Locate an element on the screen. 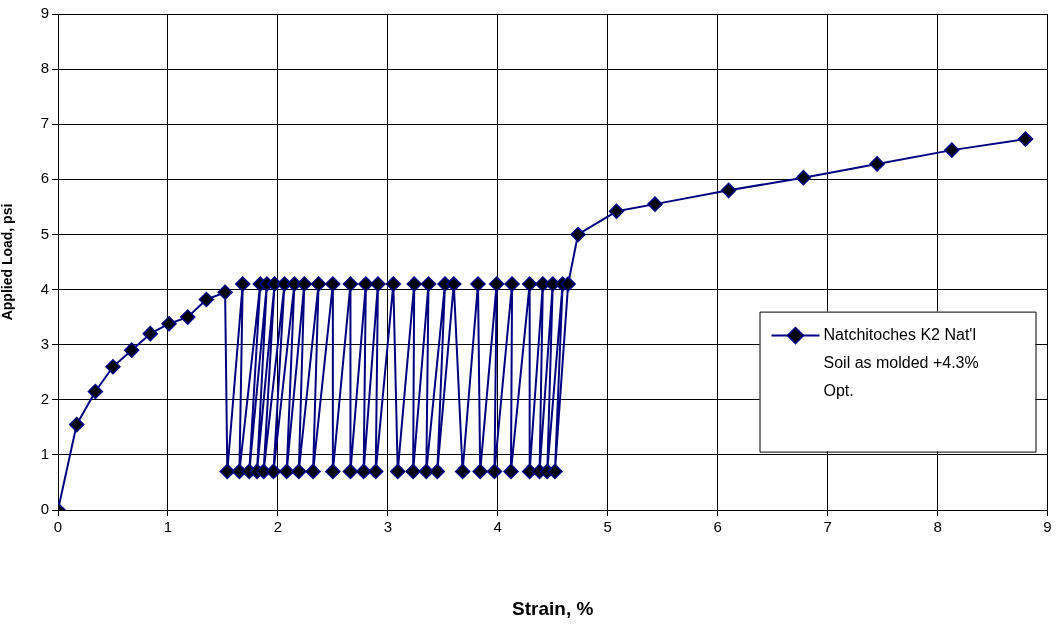  y-axis-title: Applied Load, psi is located at coordinates (8, 262).